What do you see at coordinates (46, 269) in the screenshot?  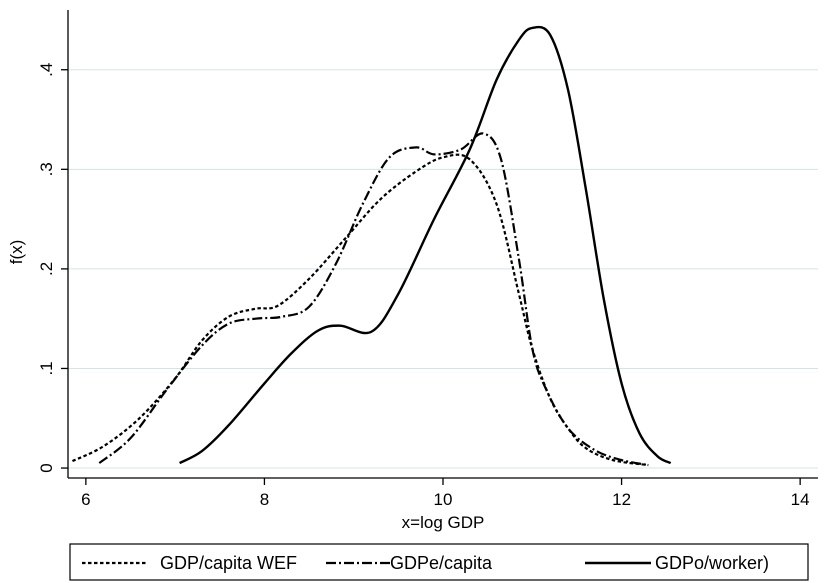 I see `y-tick-label: .2` at bounding box center [46, 269].